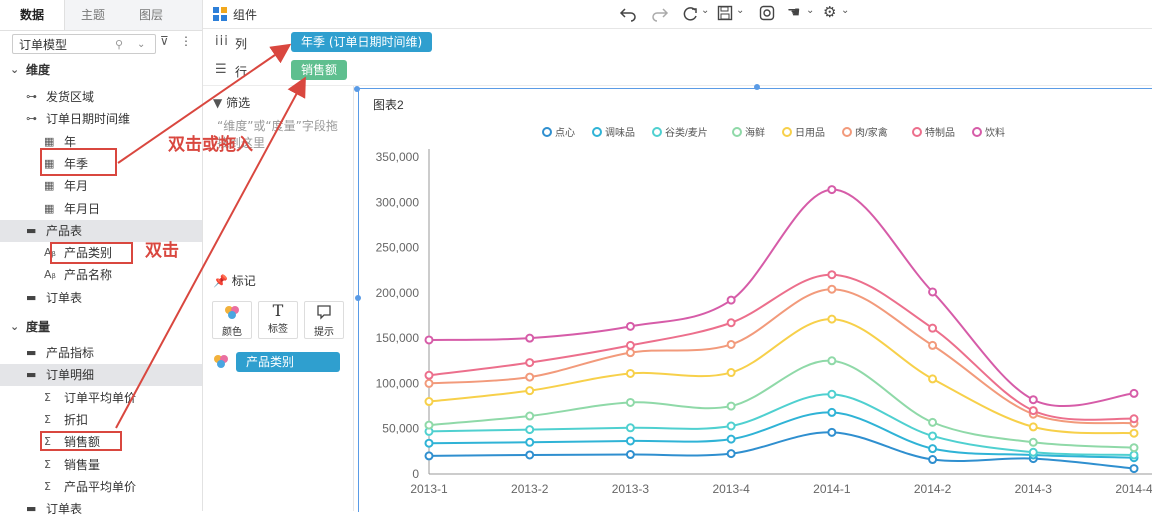 The height and width of the screenshot is (520, 1152). I want to click on tree-item-field: ▬ 订单明细, so click(101, 375).